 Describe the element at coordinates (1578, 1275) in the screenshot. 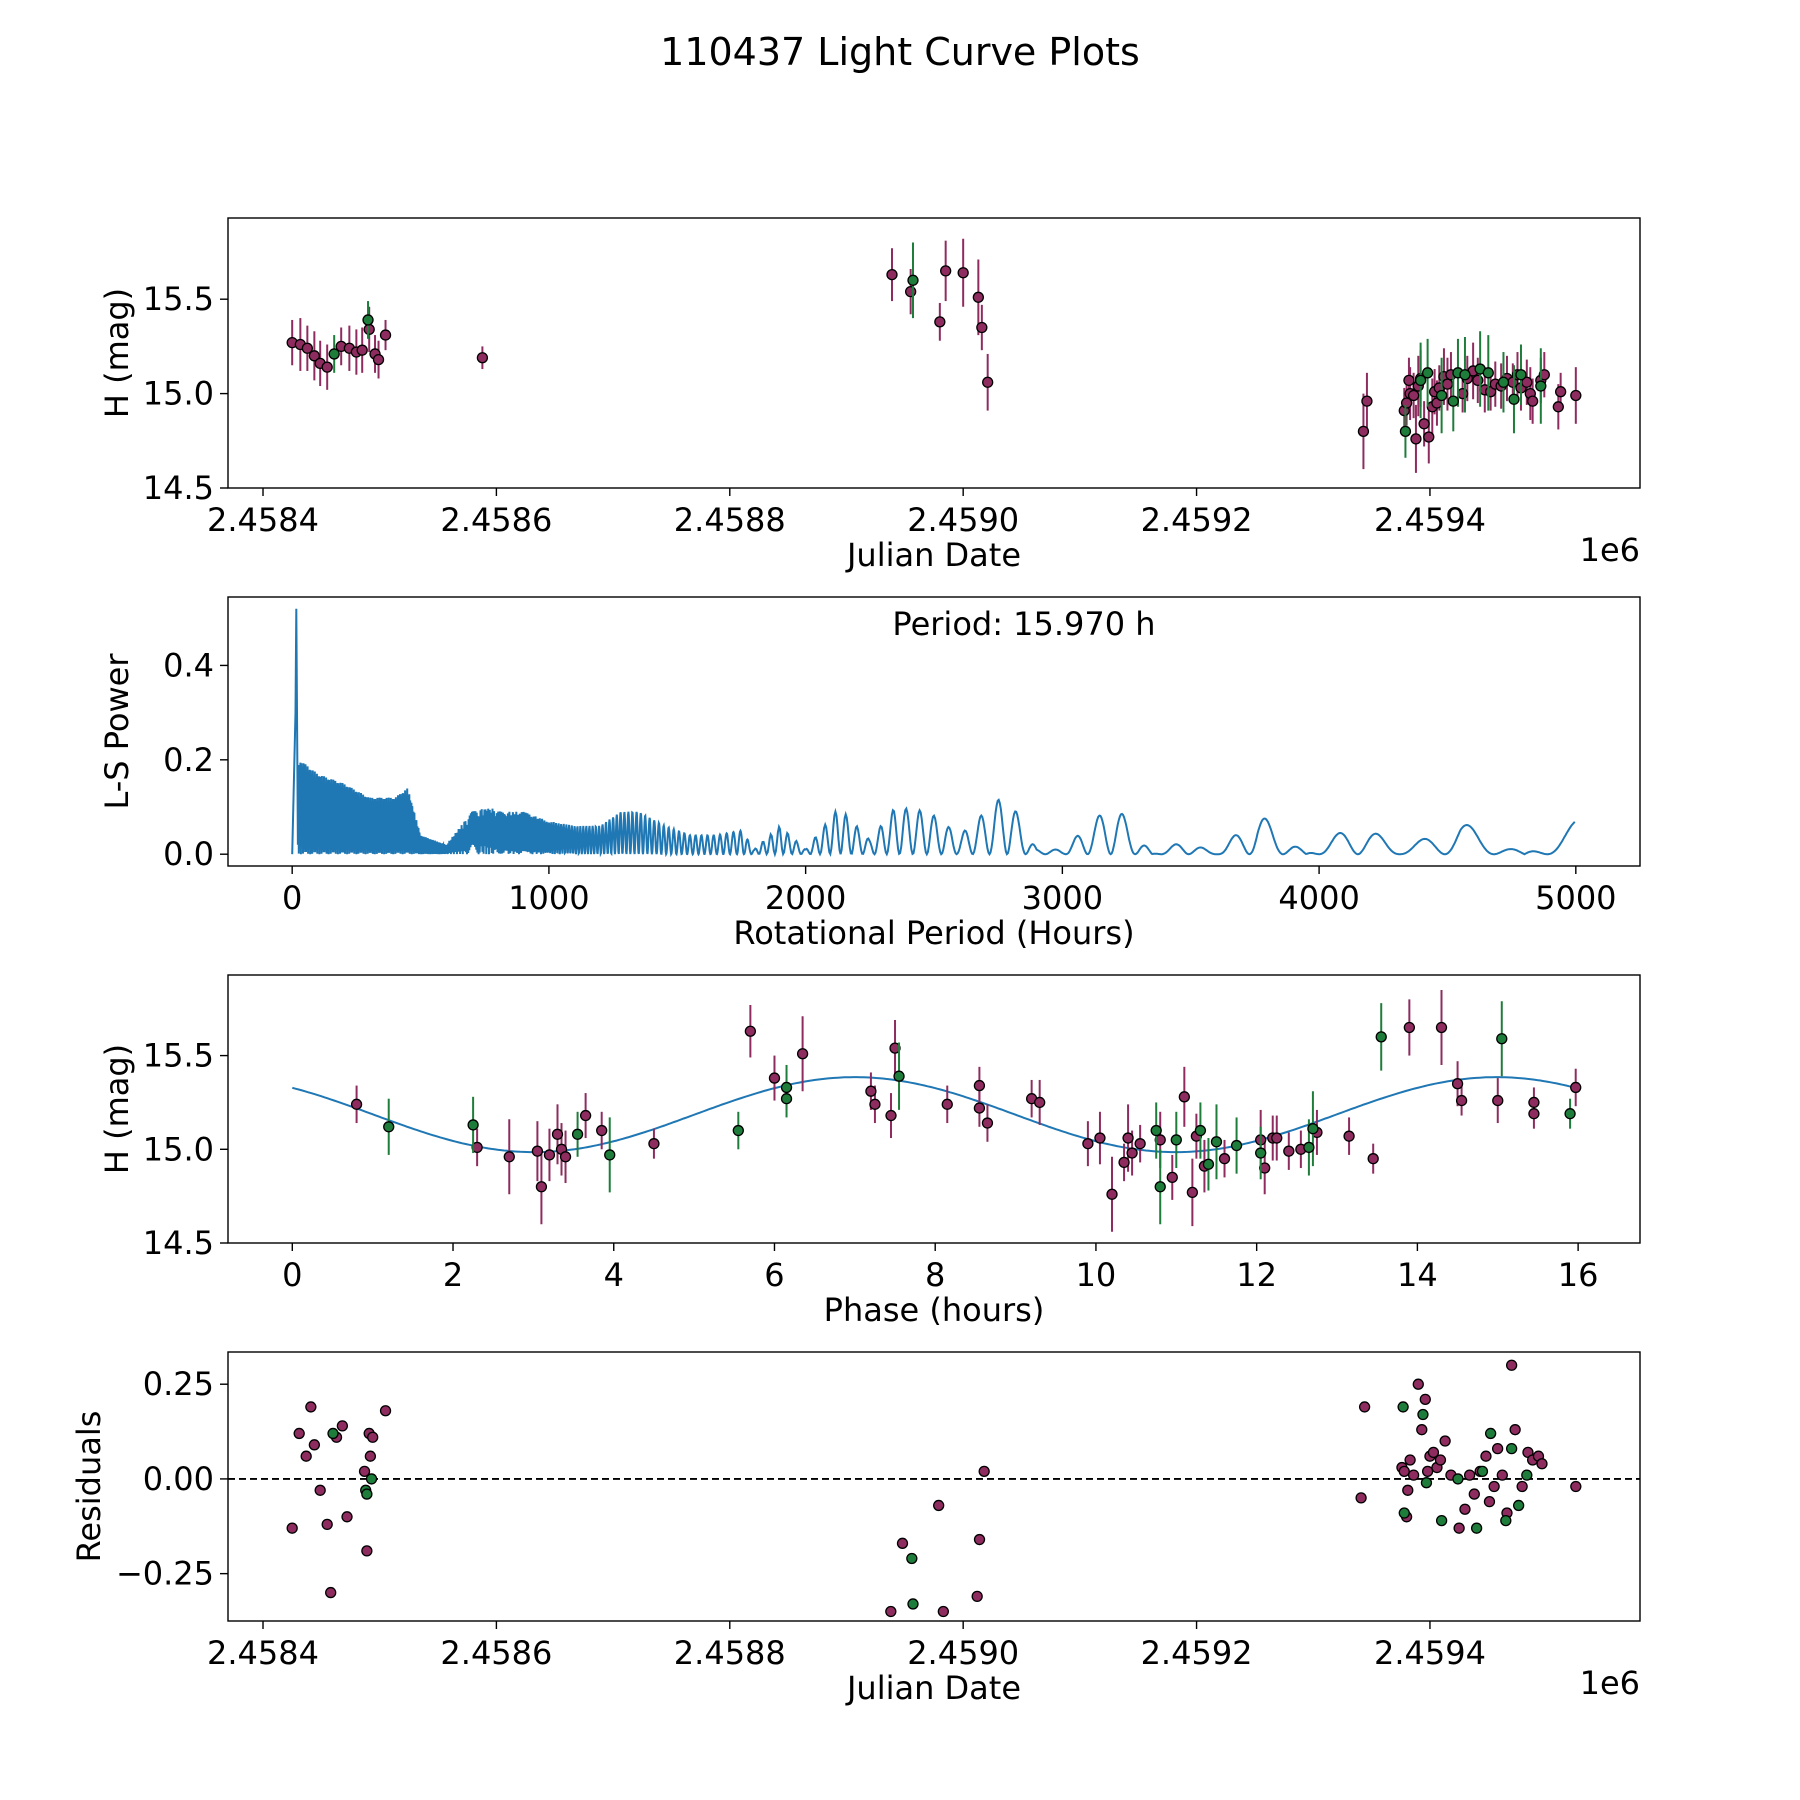

I see `x-tick-label: 16` at that location.